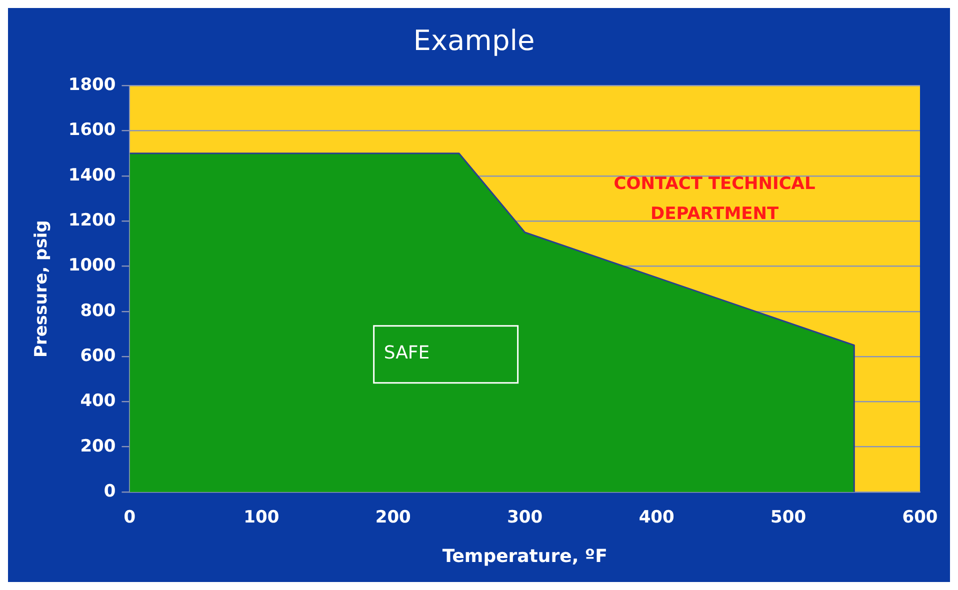 The image size is (958, 590). Describe the element at coordinates (920, 518) in the screenshot. I see `x-tick-label: 600` at that location.